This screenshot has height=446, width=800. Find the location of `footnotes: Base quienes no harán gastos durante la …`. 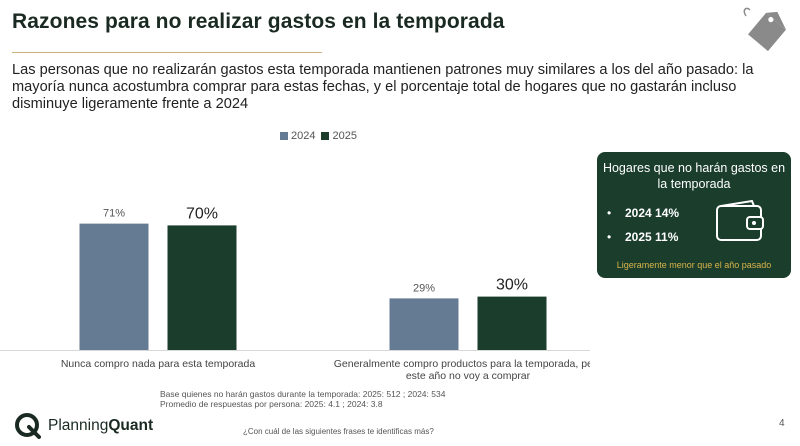

footnotes: Base quienes no harán gastos durante la … is located at coordinates (302, 399).